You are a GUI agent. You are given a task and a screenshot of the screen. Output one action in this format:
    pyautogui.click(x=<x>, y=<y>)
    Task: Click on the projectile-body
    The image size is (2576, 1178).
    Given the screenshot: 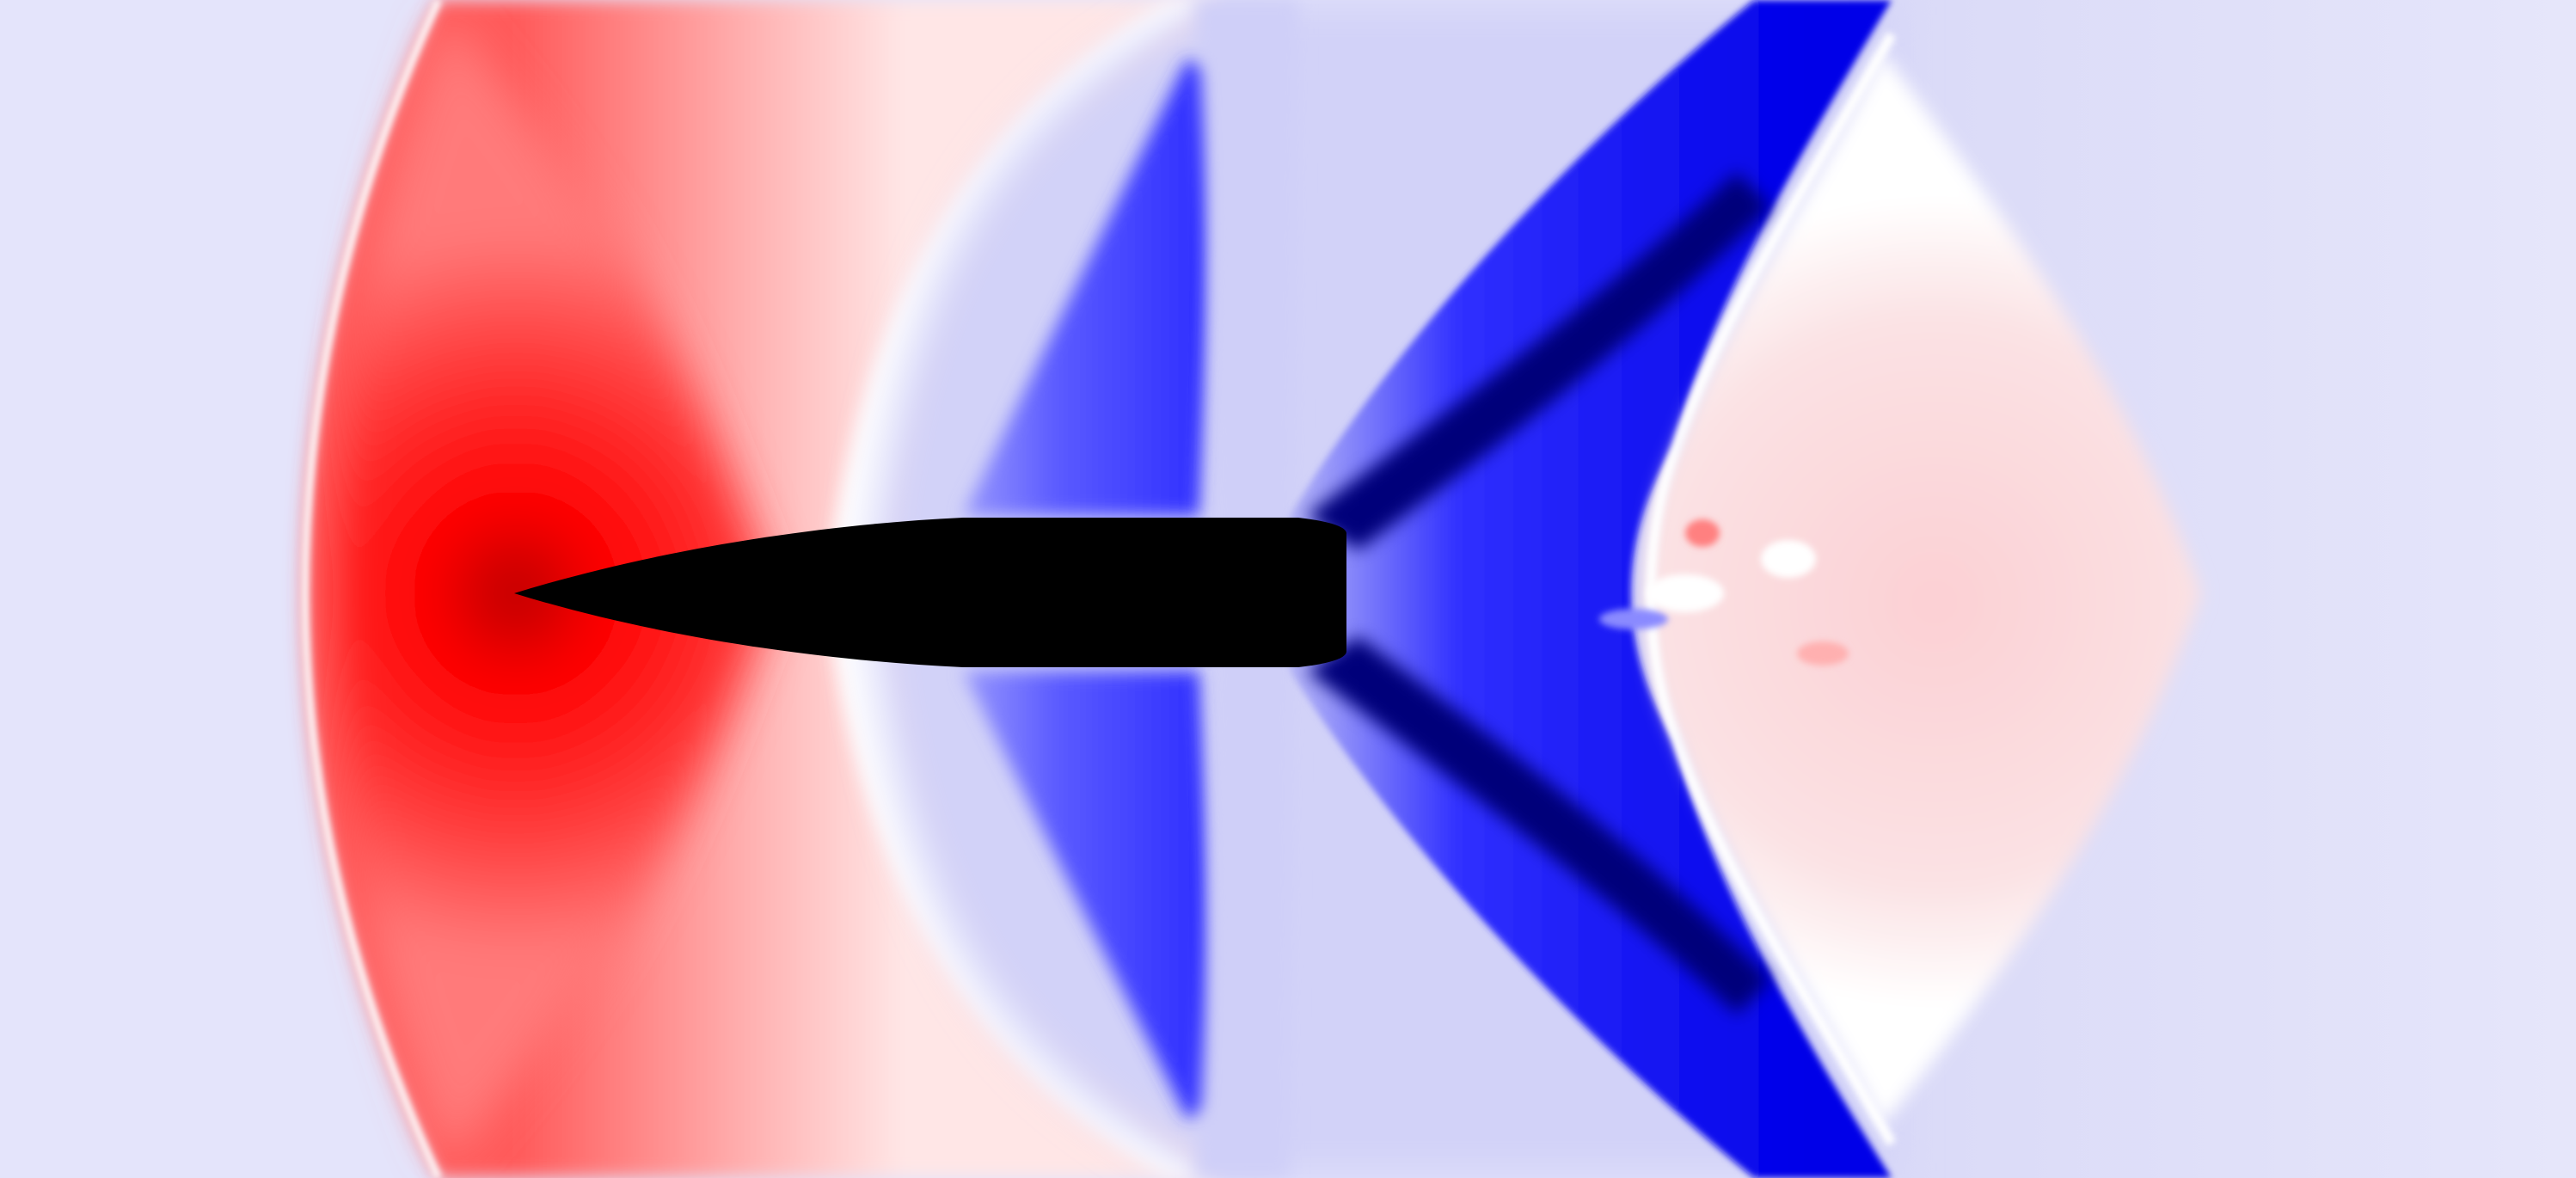 What is the action you would take?
    pyautogui.click(x=930, y=592)
    